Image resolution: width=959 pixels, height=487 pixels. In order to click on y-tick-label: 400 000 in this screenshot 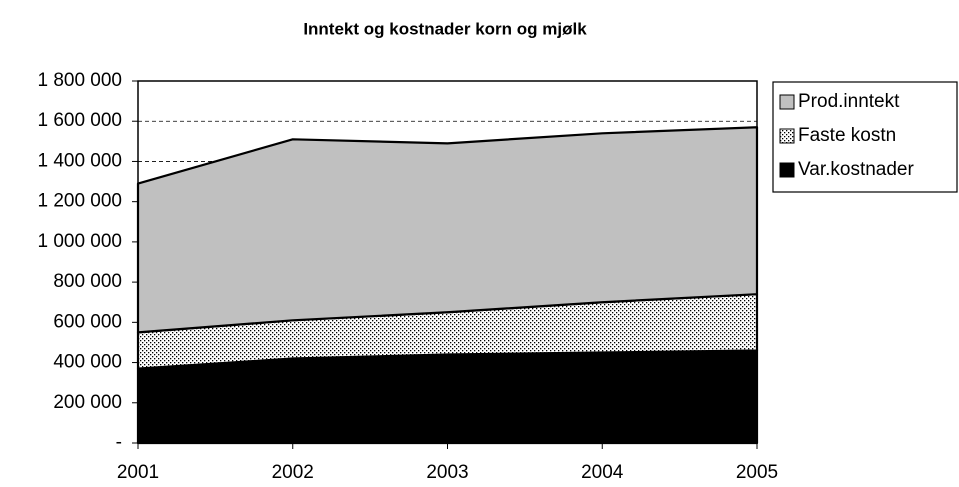, I will do `click(87, 362)`.